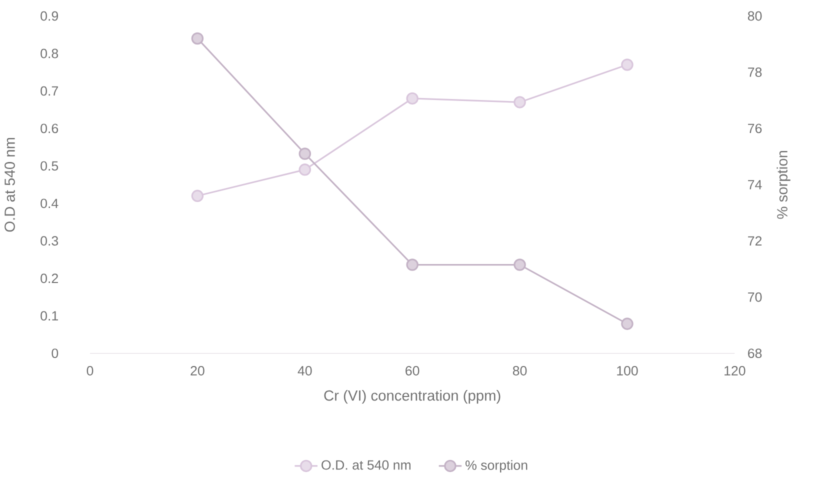 The image size is (818, 502). What do you see at coordinates (49, 241) in the screenshot?
I see `y-tick-label: 0.3` at bounding box center [49, 241].